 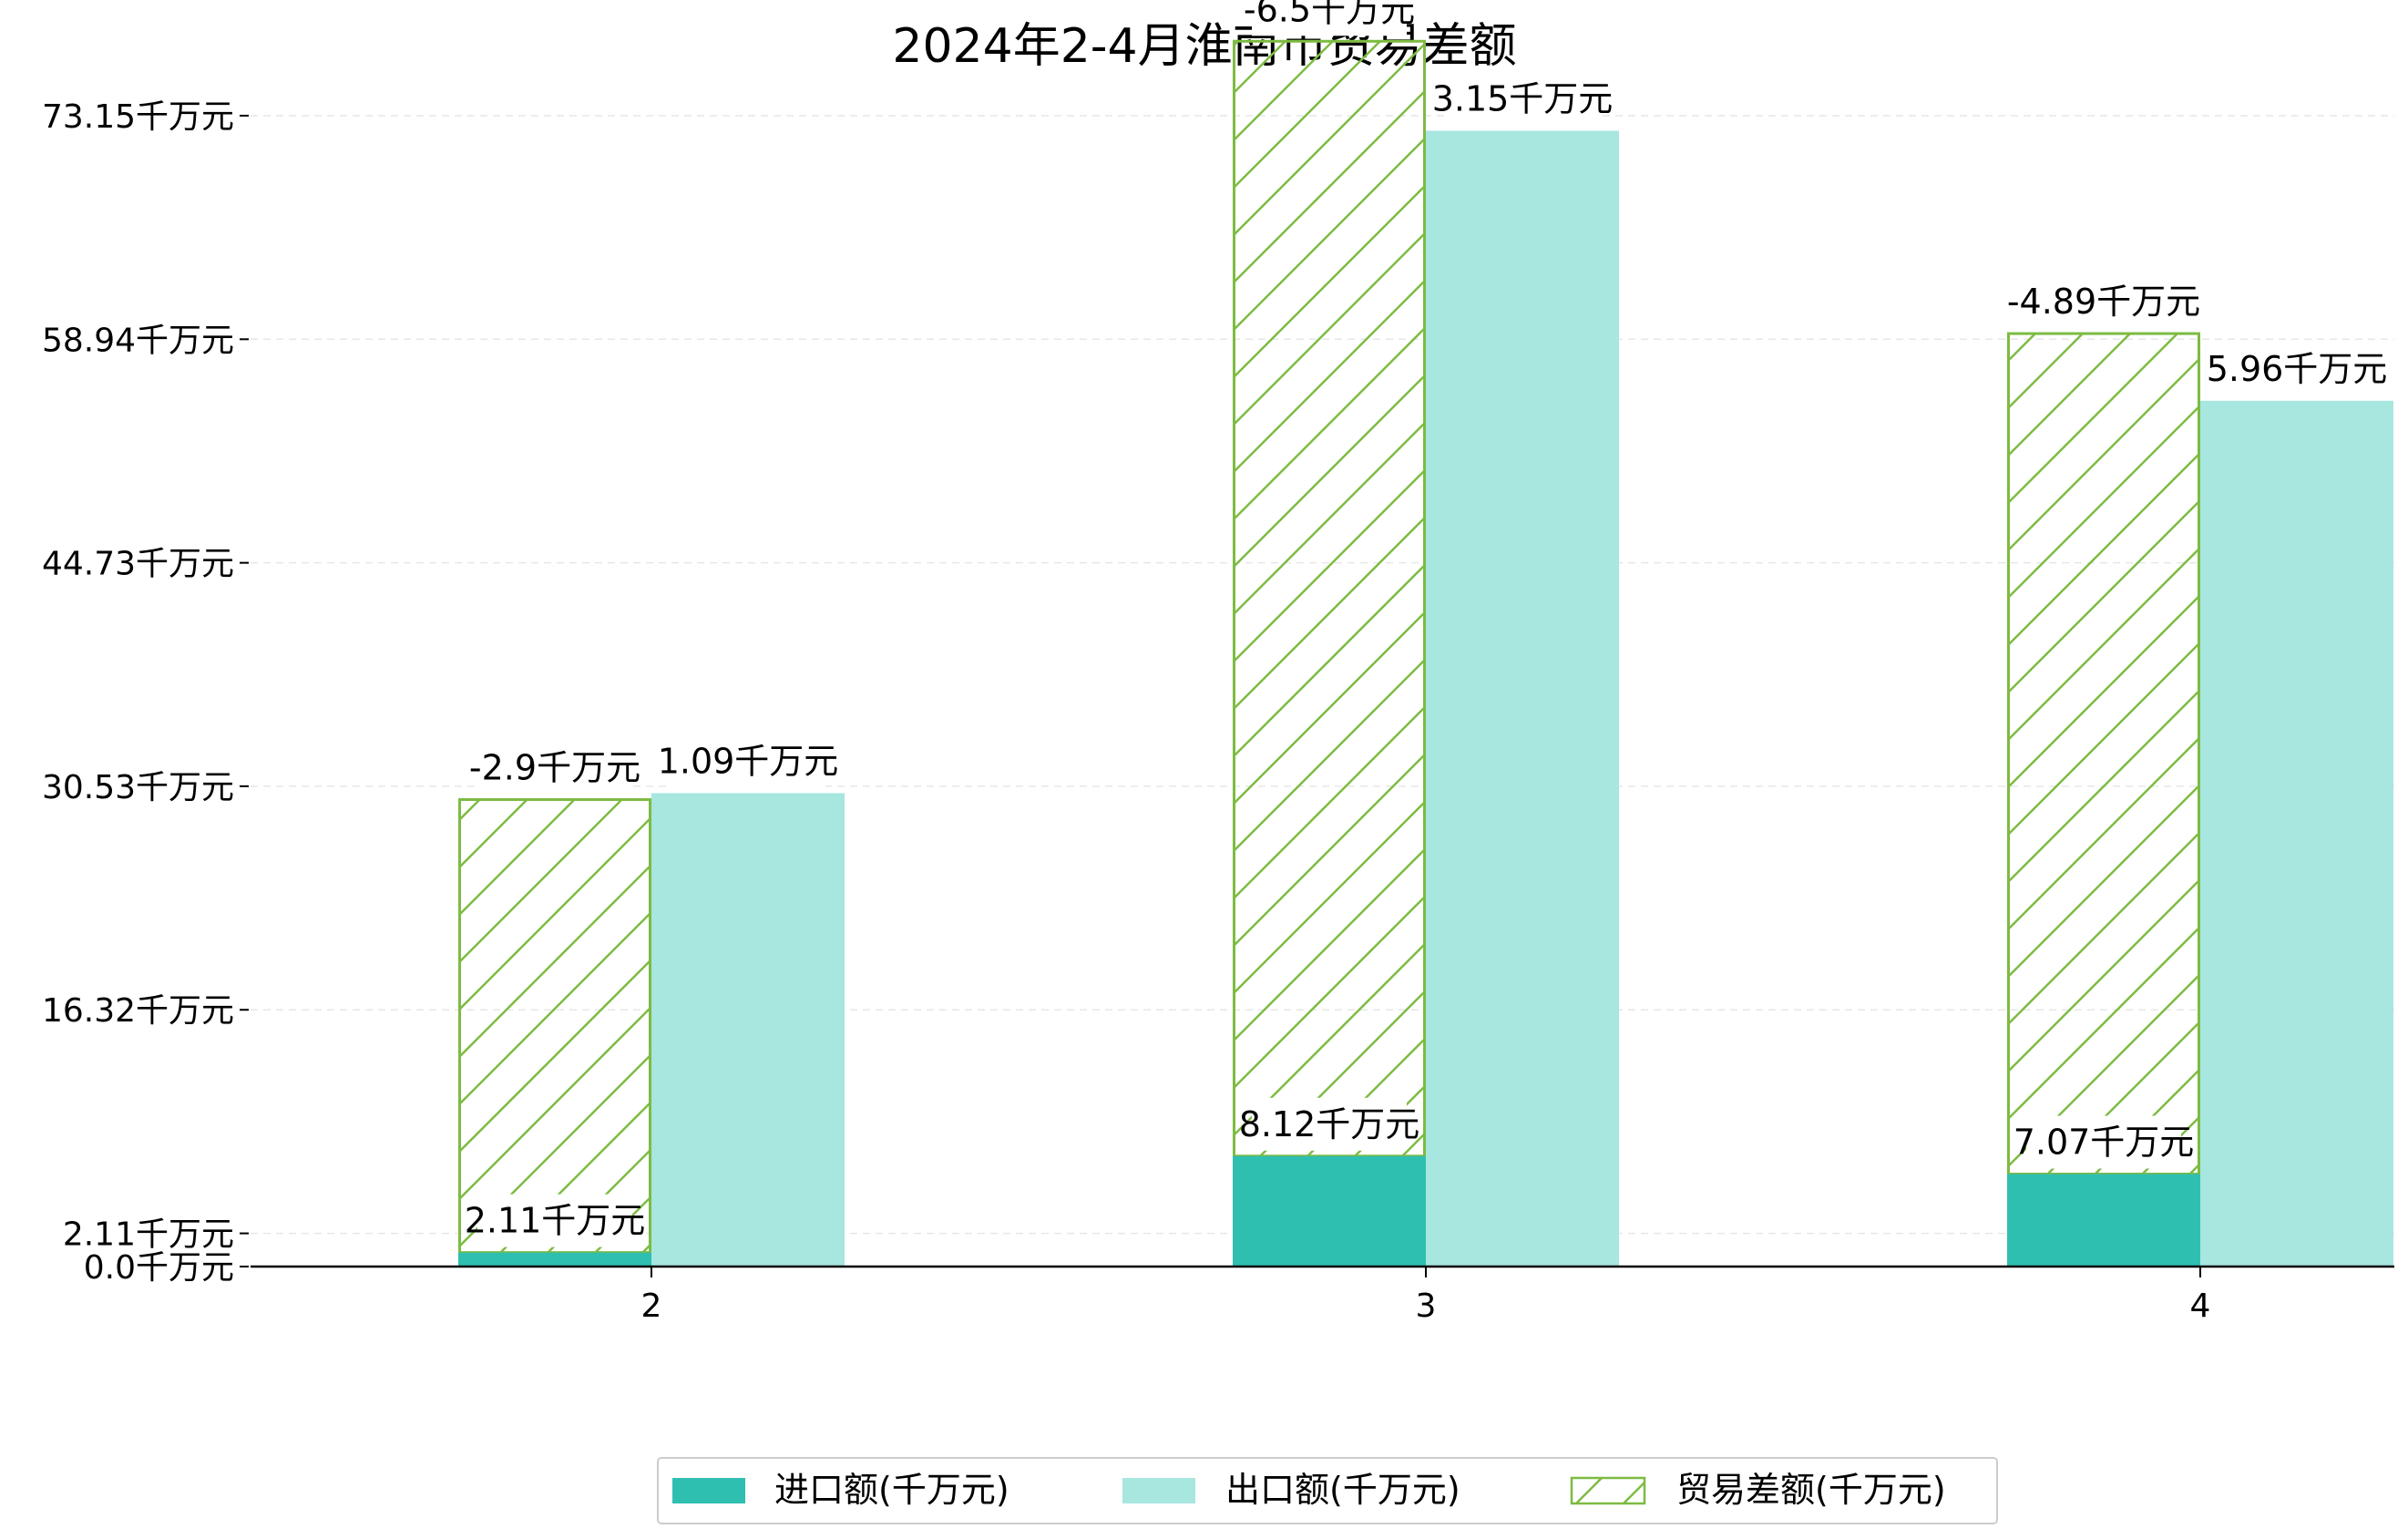 I want to click on y-tick-label: 30.53千万元, so click(x=138, y=787).